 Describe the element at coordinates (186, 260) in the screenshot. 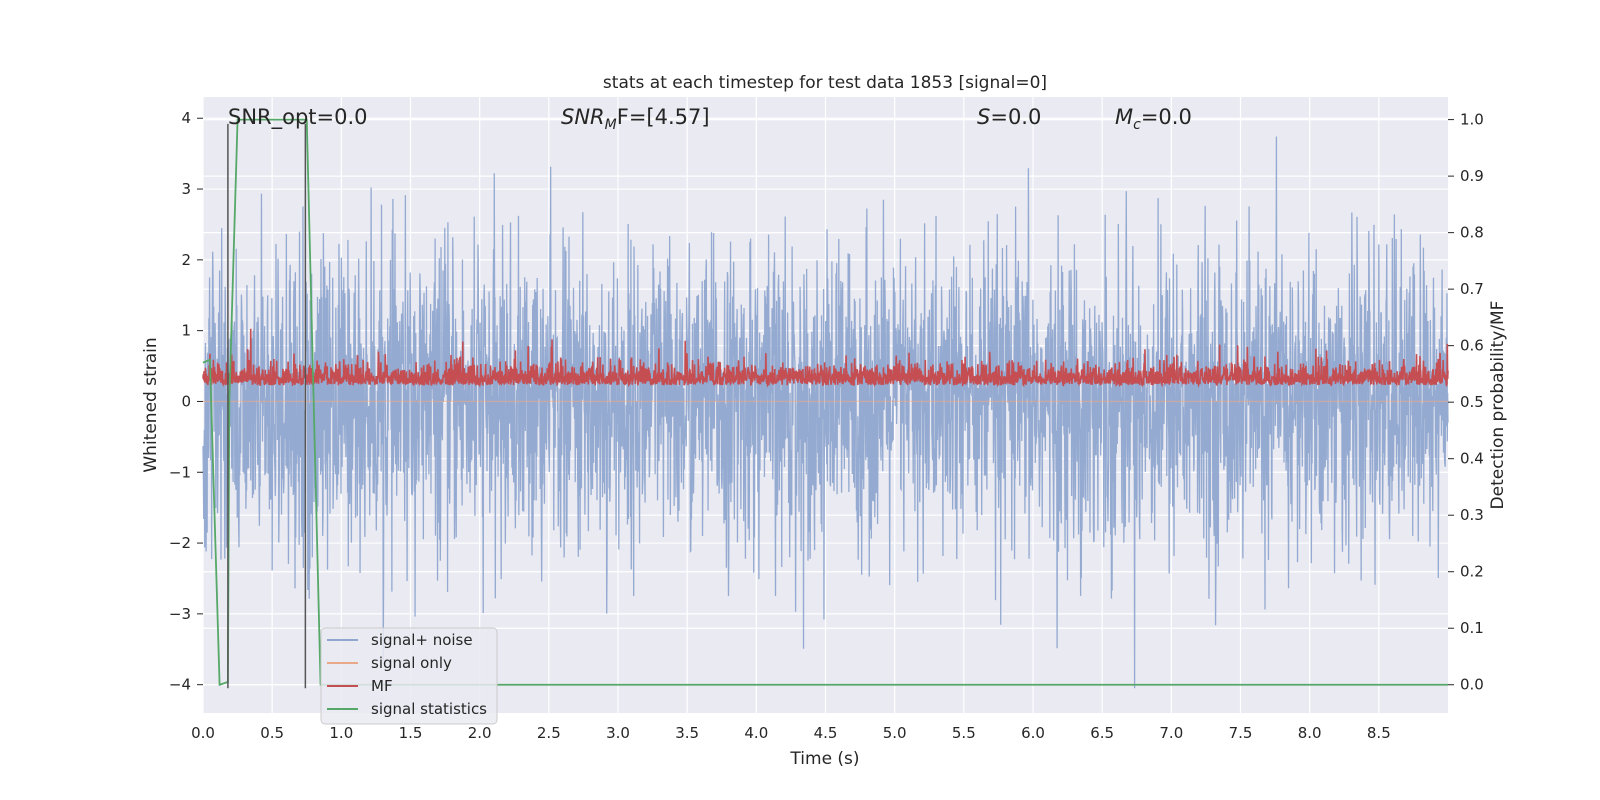

I see `y-tick-label-left: 2` at that location.